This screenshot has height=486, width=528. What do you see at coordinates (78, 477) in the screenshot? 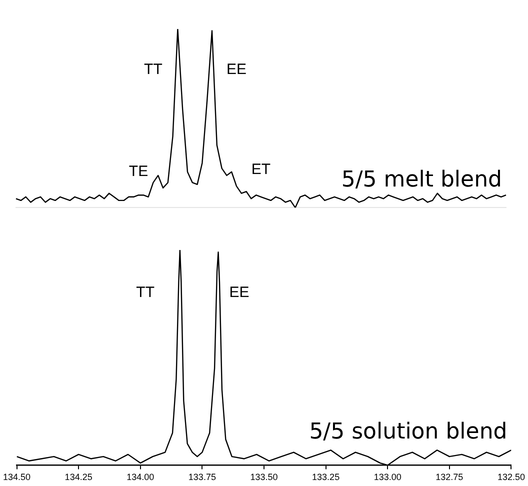
I see `x-tick-label: 134.25` at bounding box center [78, 477].